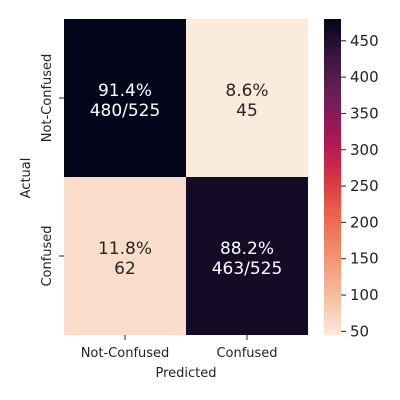 This screenshot has width=400, height=400. What do you see at coordinates (364, 41) in the screenshot?
I see `colorbar-tick-label: 450` at bounding box center [364, 41].